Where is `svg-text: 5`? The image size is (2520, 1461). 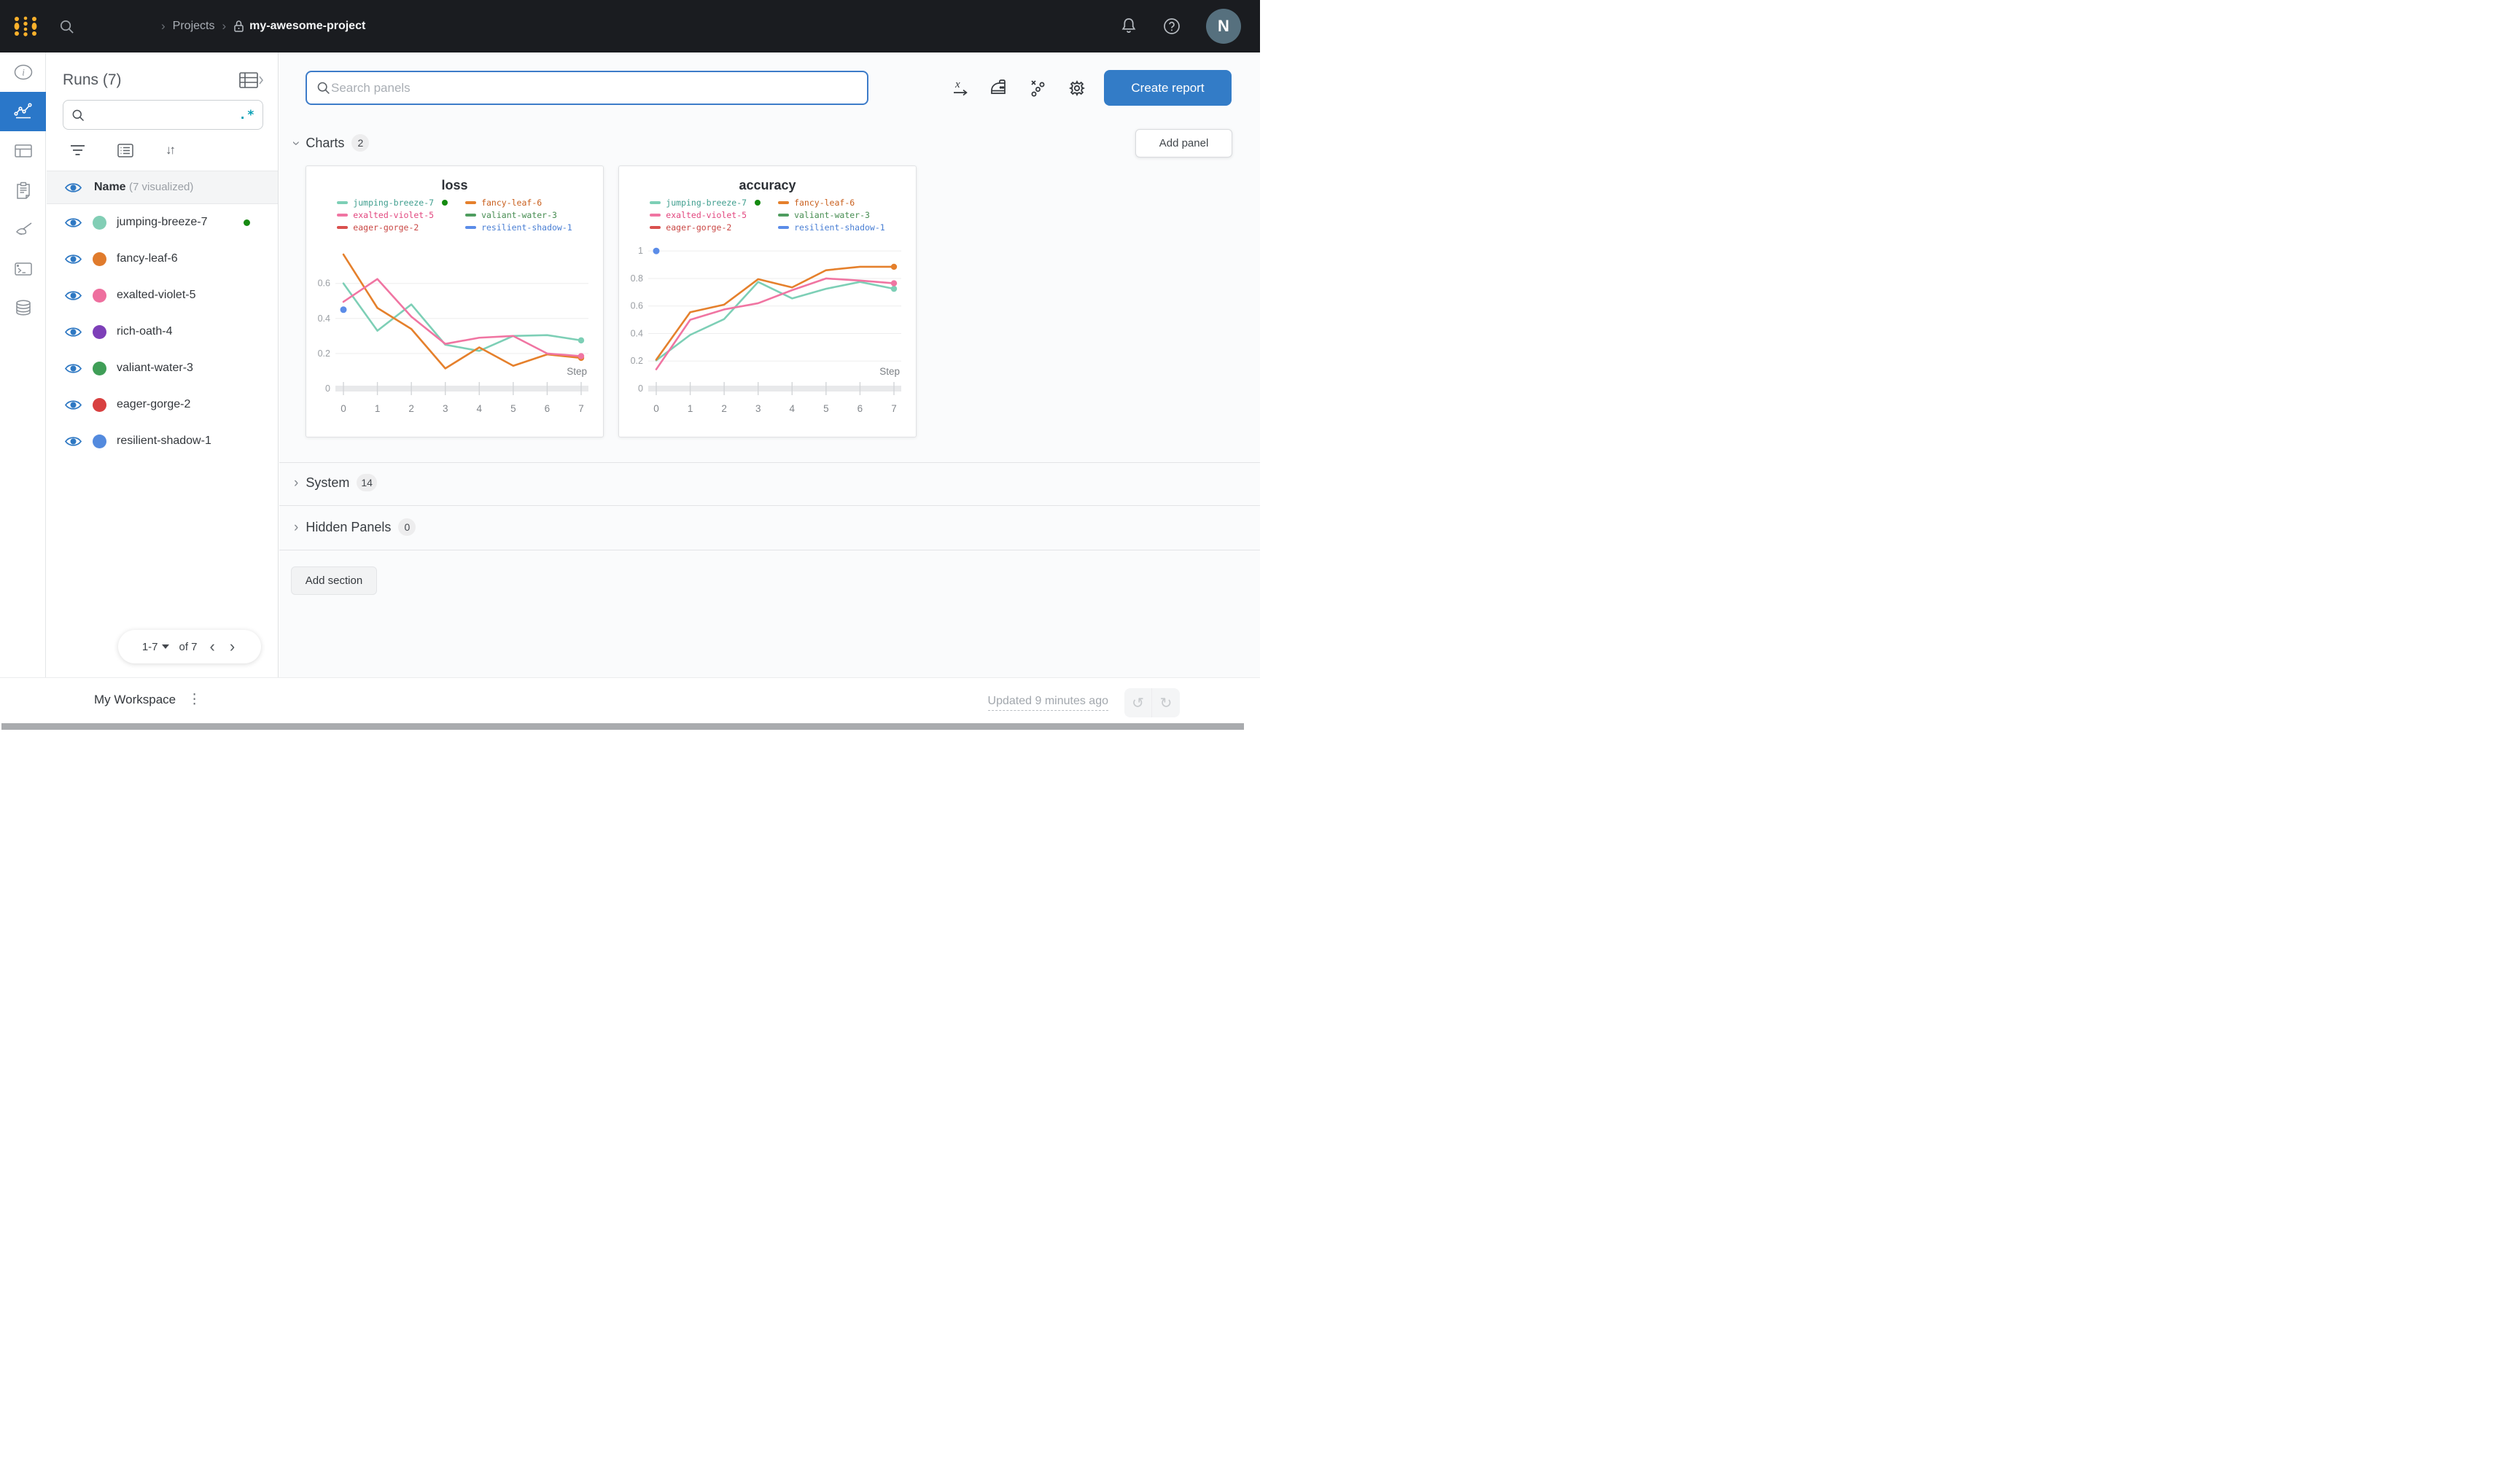 svg-text: 5 is located at coordinates (513, 408).